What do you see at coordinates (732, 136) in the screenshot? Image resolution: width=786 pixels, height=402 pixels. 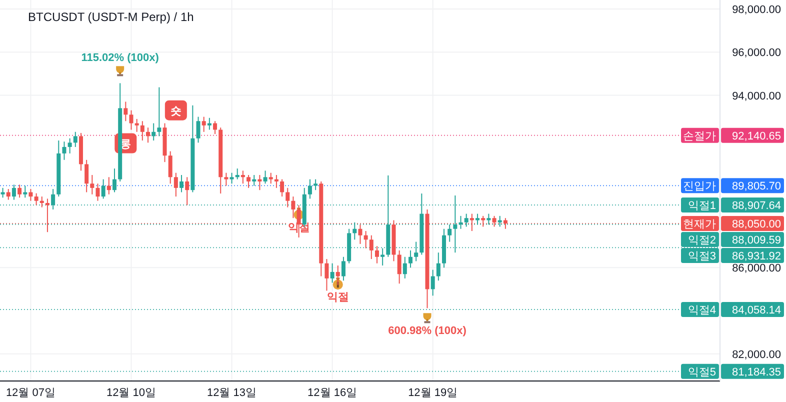 I see `text: 손절가 92,140.65` at bounding box center [732, 136].